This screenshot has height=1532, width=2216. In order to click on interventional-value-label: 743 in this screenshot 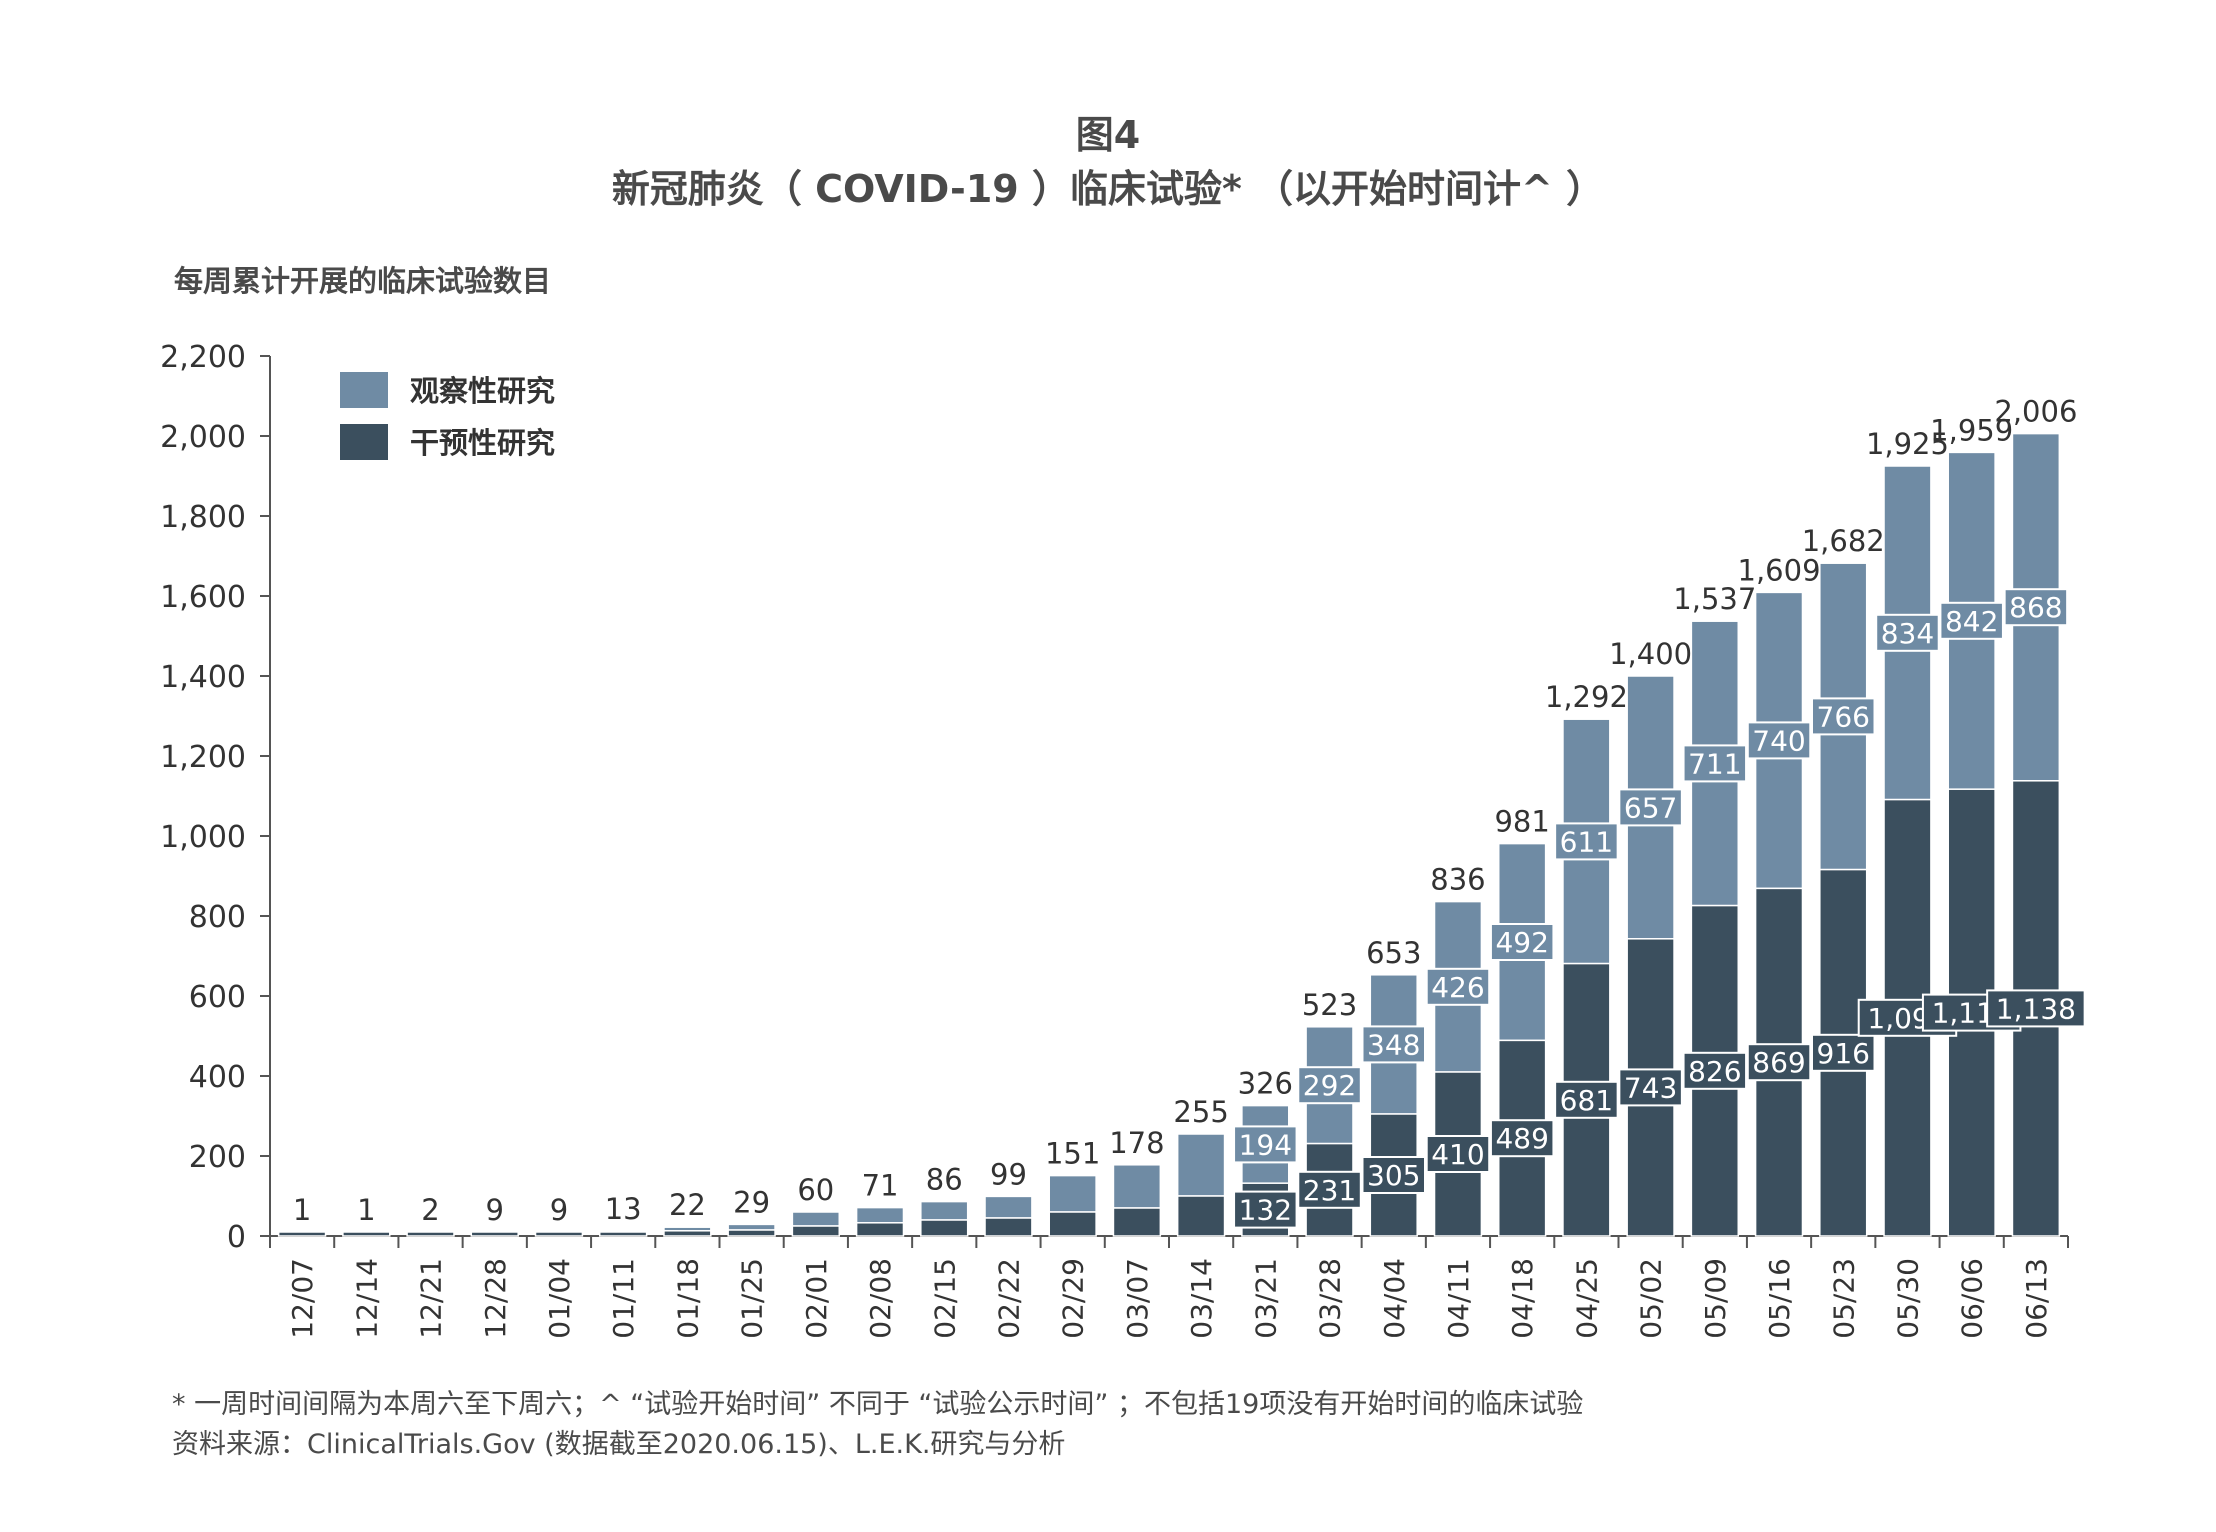, I will do `click(1650, 1087)`.